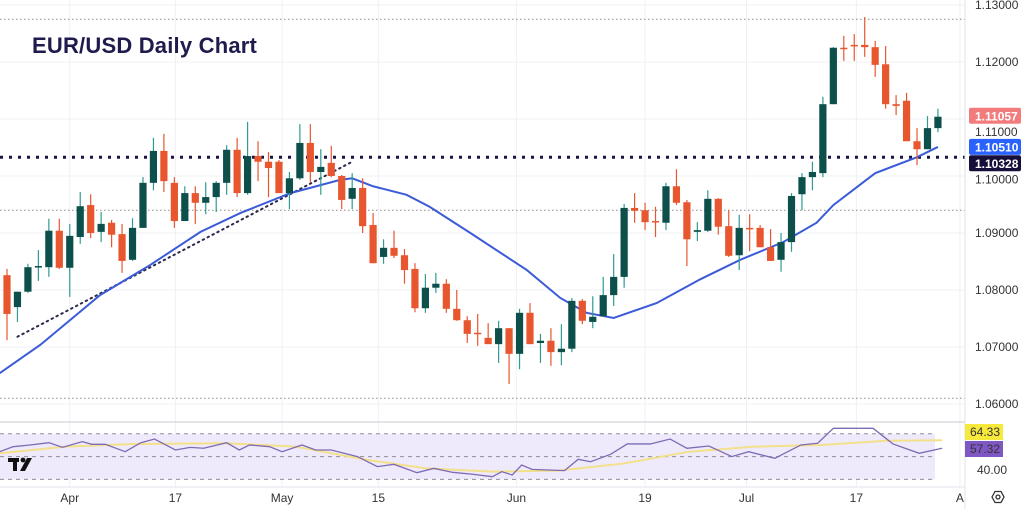 The width and height of the screenshot is (1024, 509). Describe the element at coordinates (997, 179) in the screenshot. I see `price-tick-label: 1.10000` at that location.